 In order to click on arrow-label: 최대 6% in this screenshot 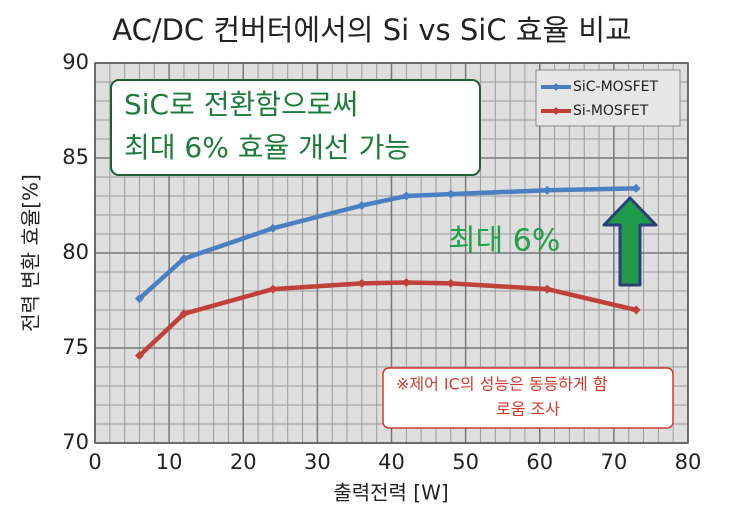, I will do `click(504, 241)`.